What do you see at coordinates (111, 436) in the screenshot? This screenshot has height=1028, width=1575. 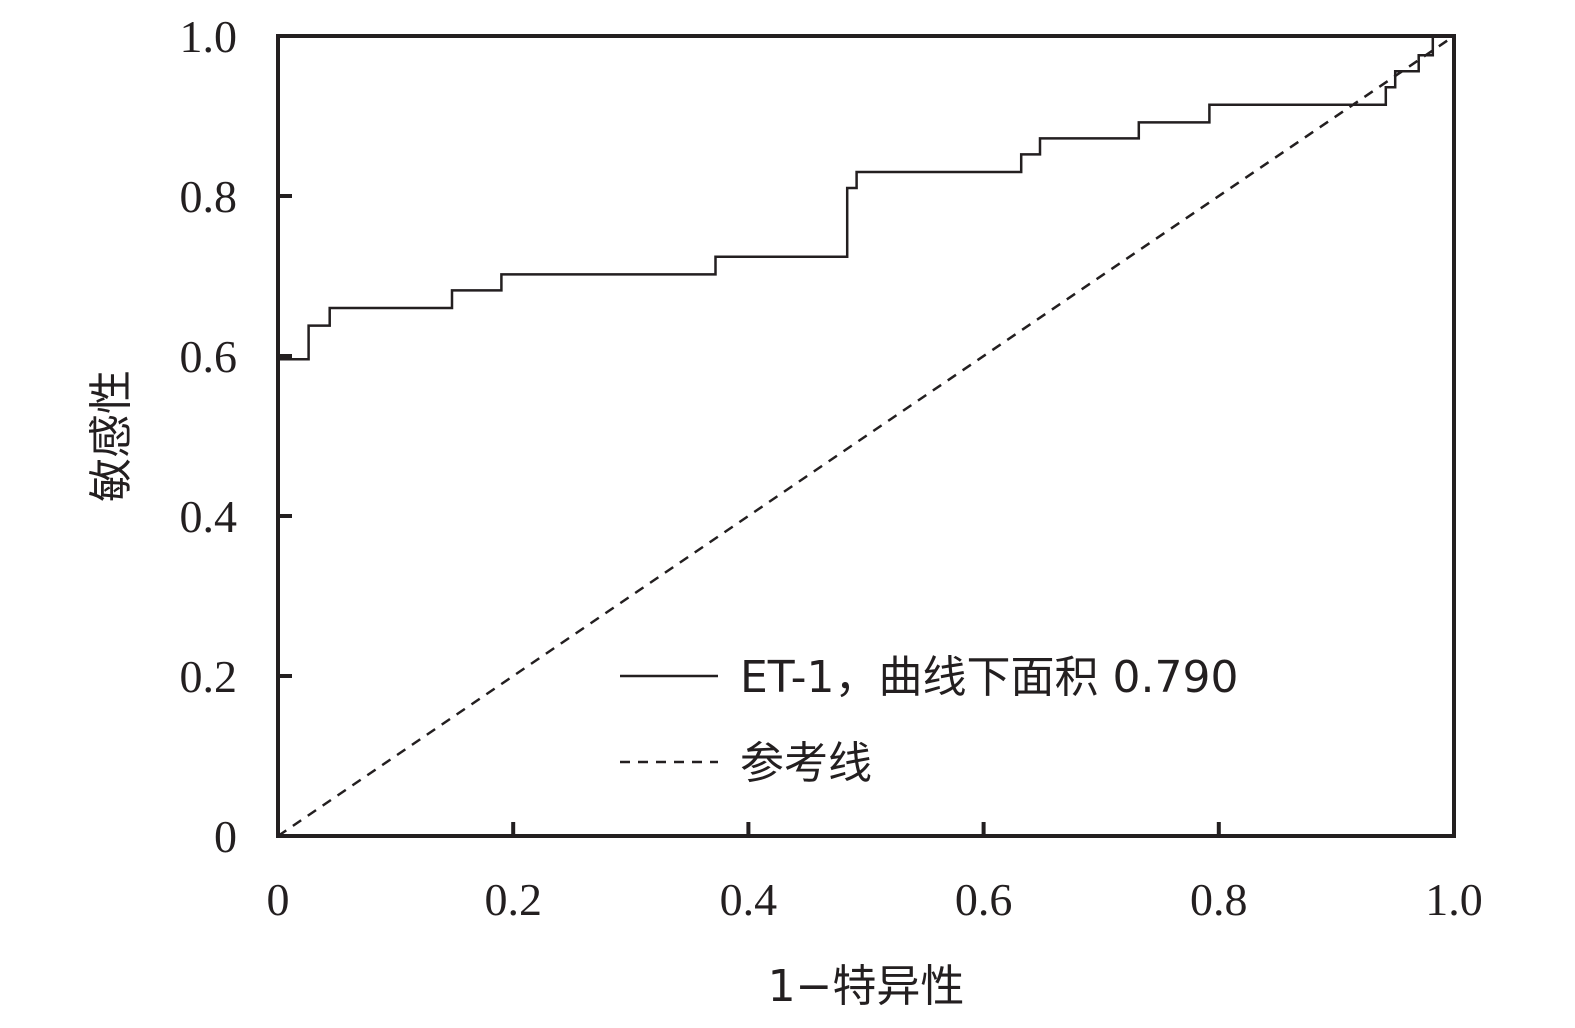 I see `y-axis-title: 敏感性` at bounding box center [111, 436].